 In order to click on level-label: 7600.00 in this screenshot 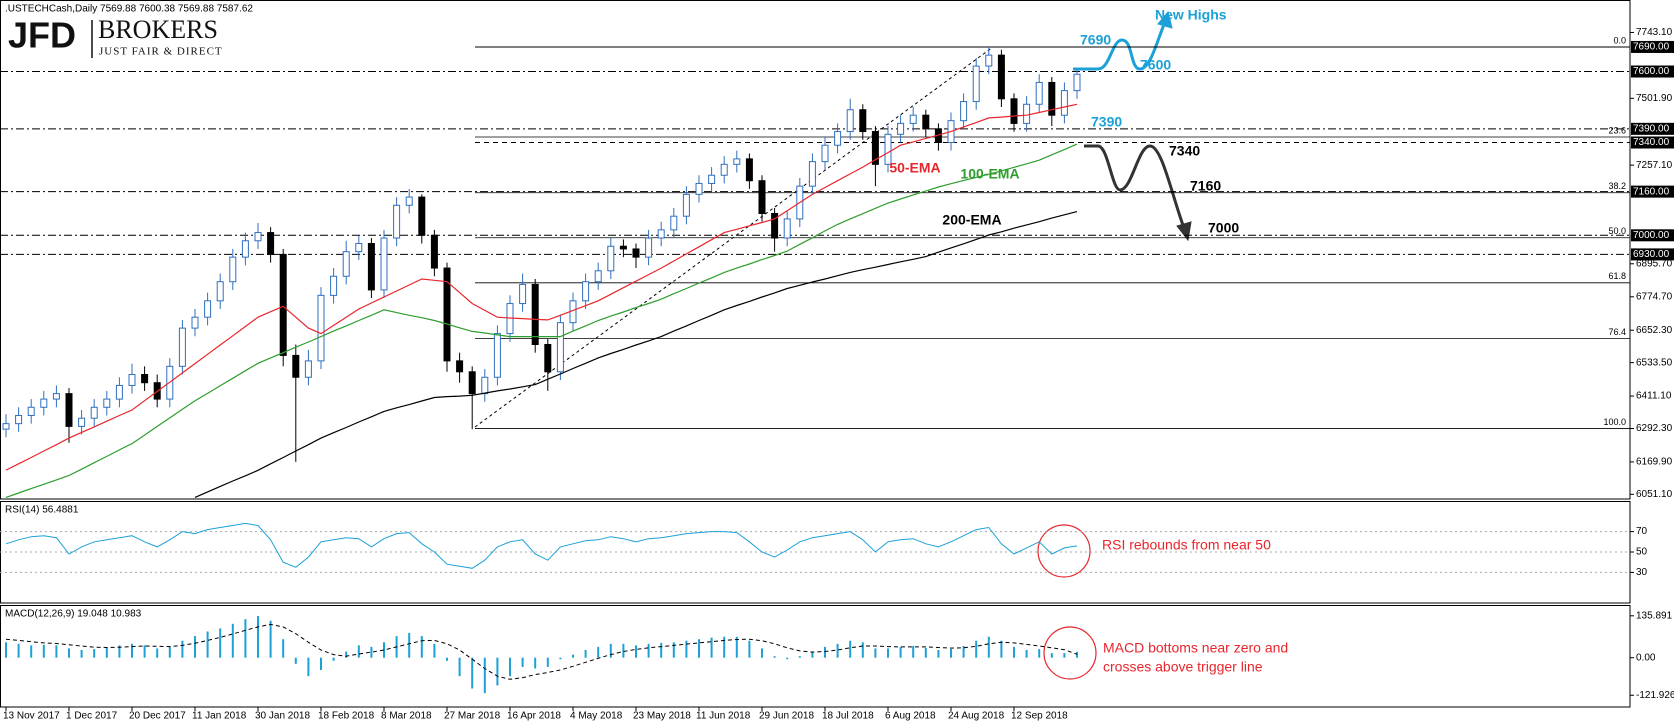, I will do `click(1651, 71)`.